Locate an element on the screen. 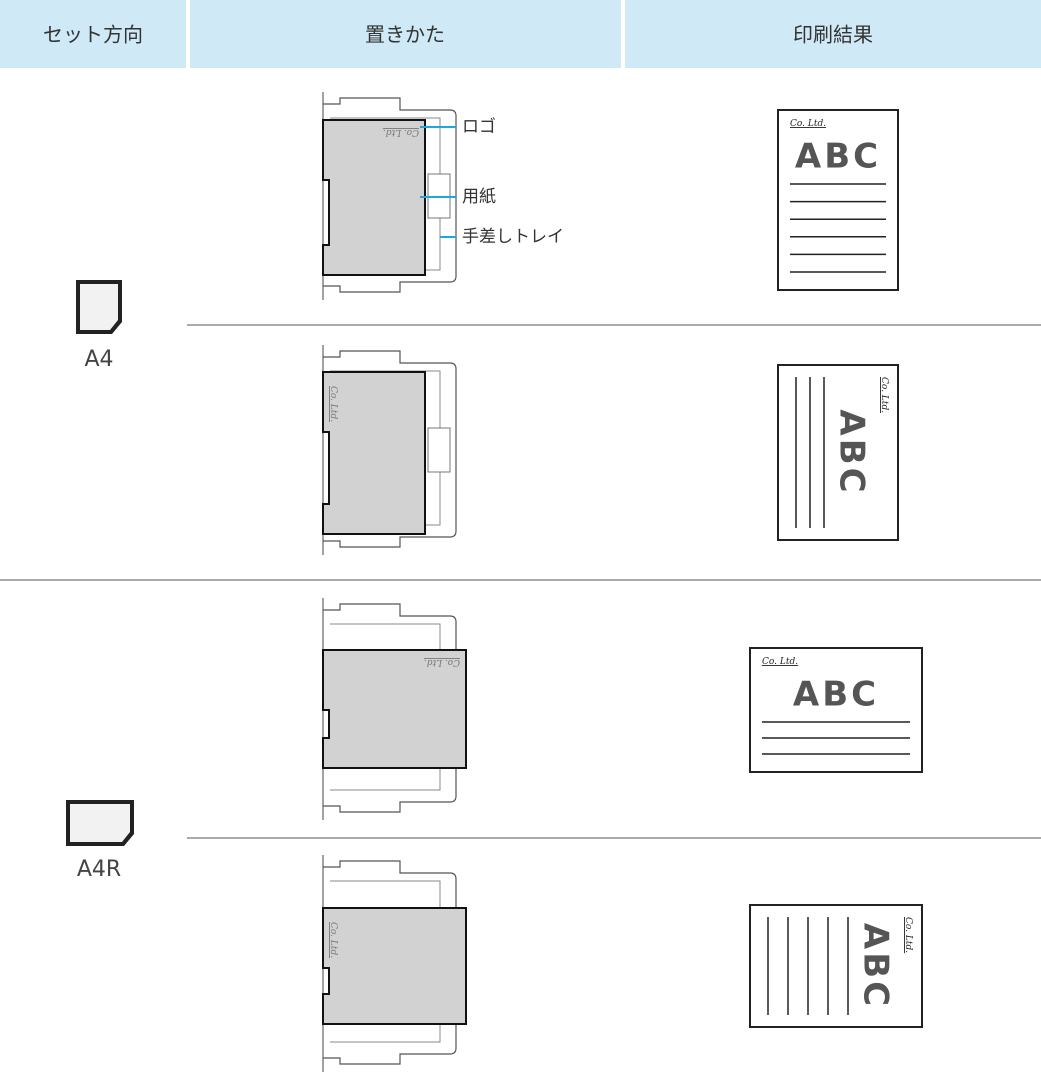 This screenshot has height=1077, width=1041. header-text: セット方向 is located at coordinates (93, 35).